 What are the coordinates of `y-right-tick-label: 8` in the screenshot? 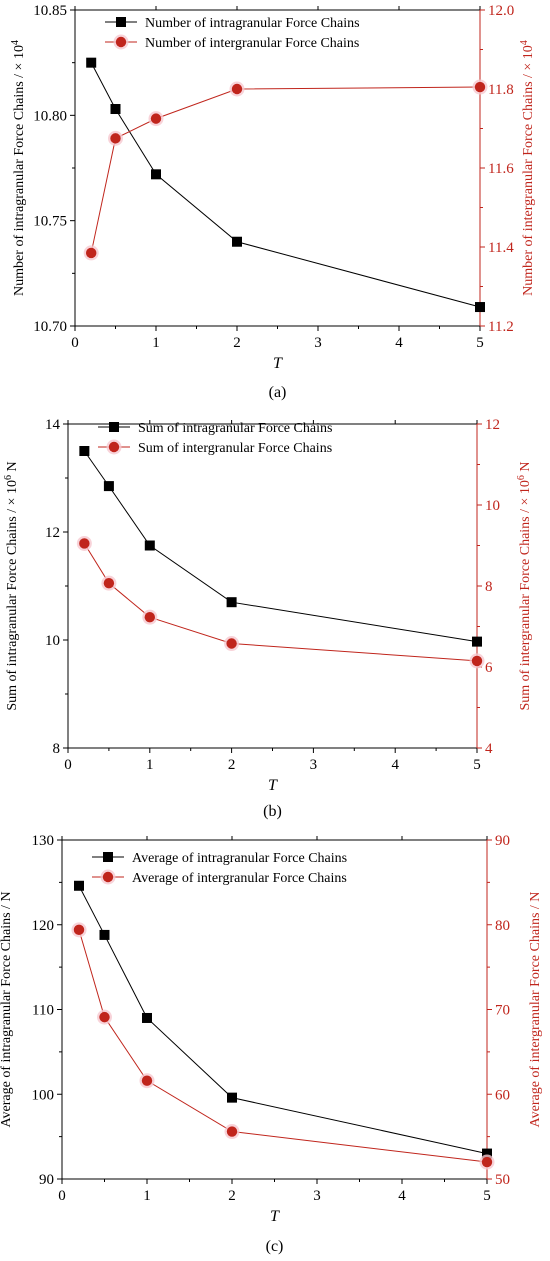 It's located at (489, 587).